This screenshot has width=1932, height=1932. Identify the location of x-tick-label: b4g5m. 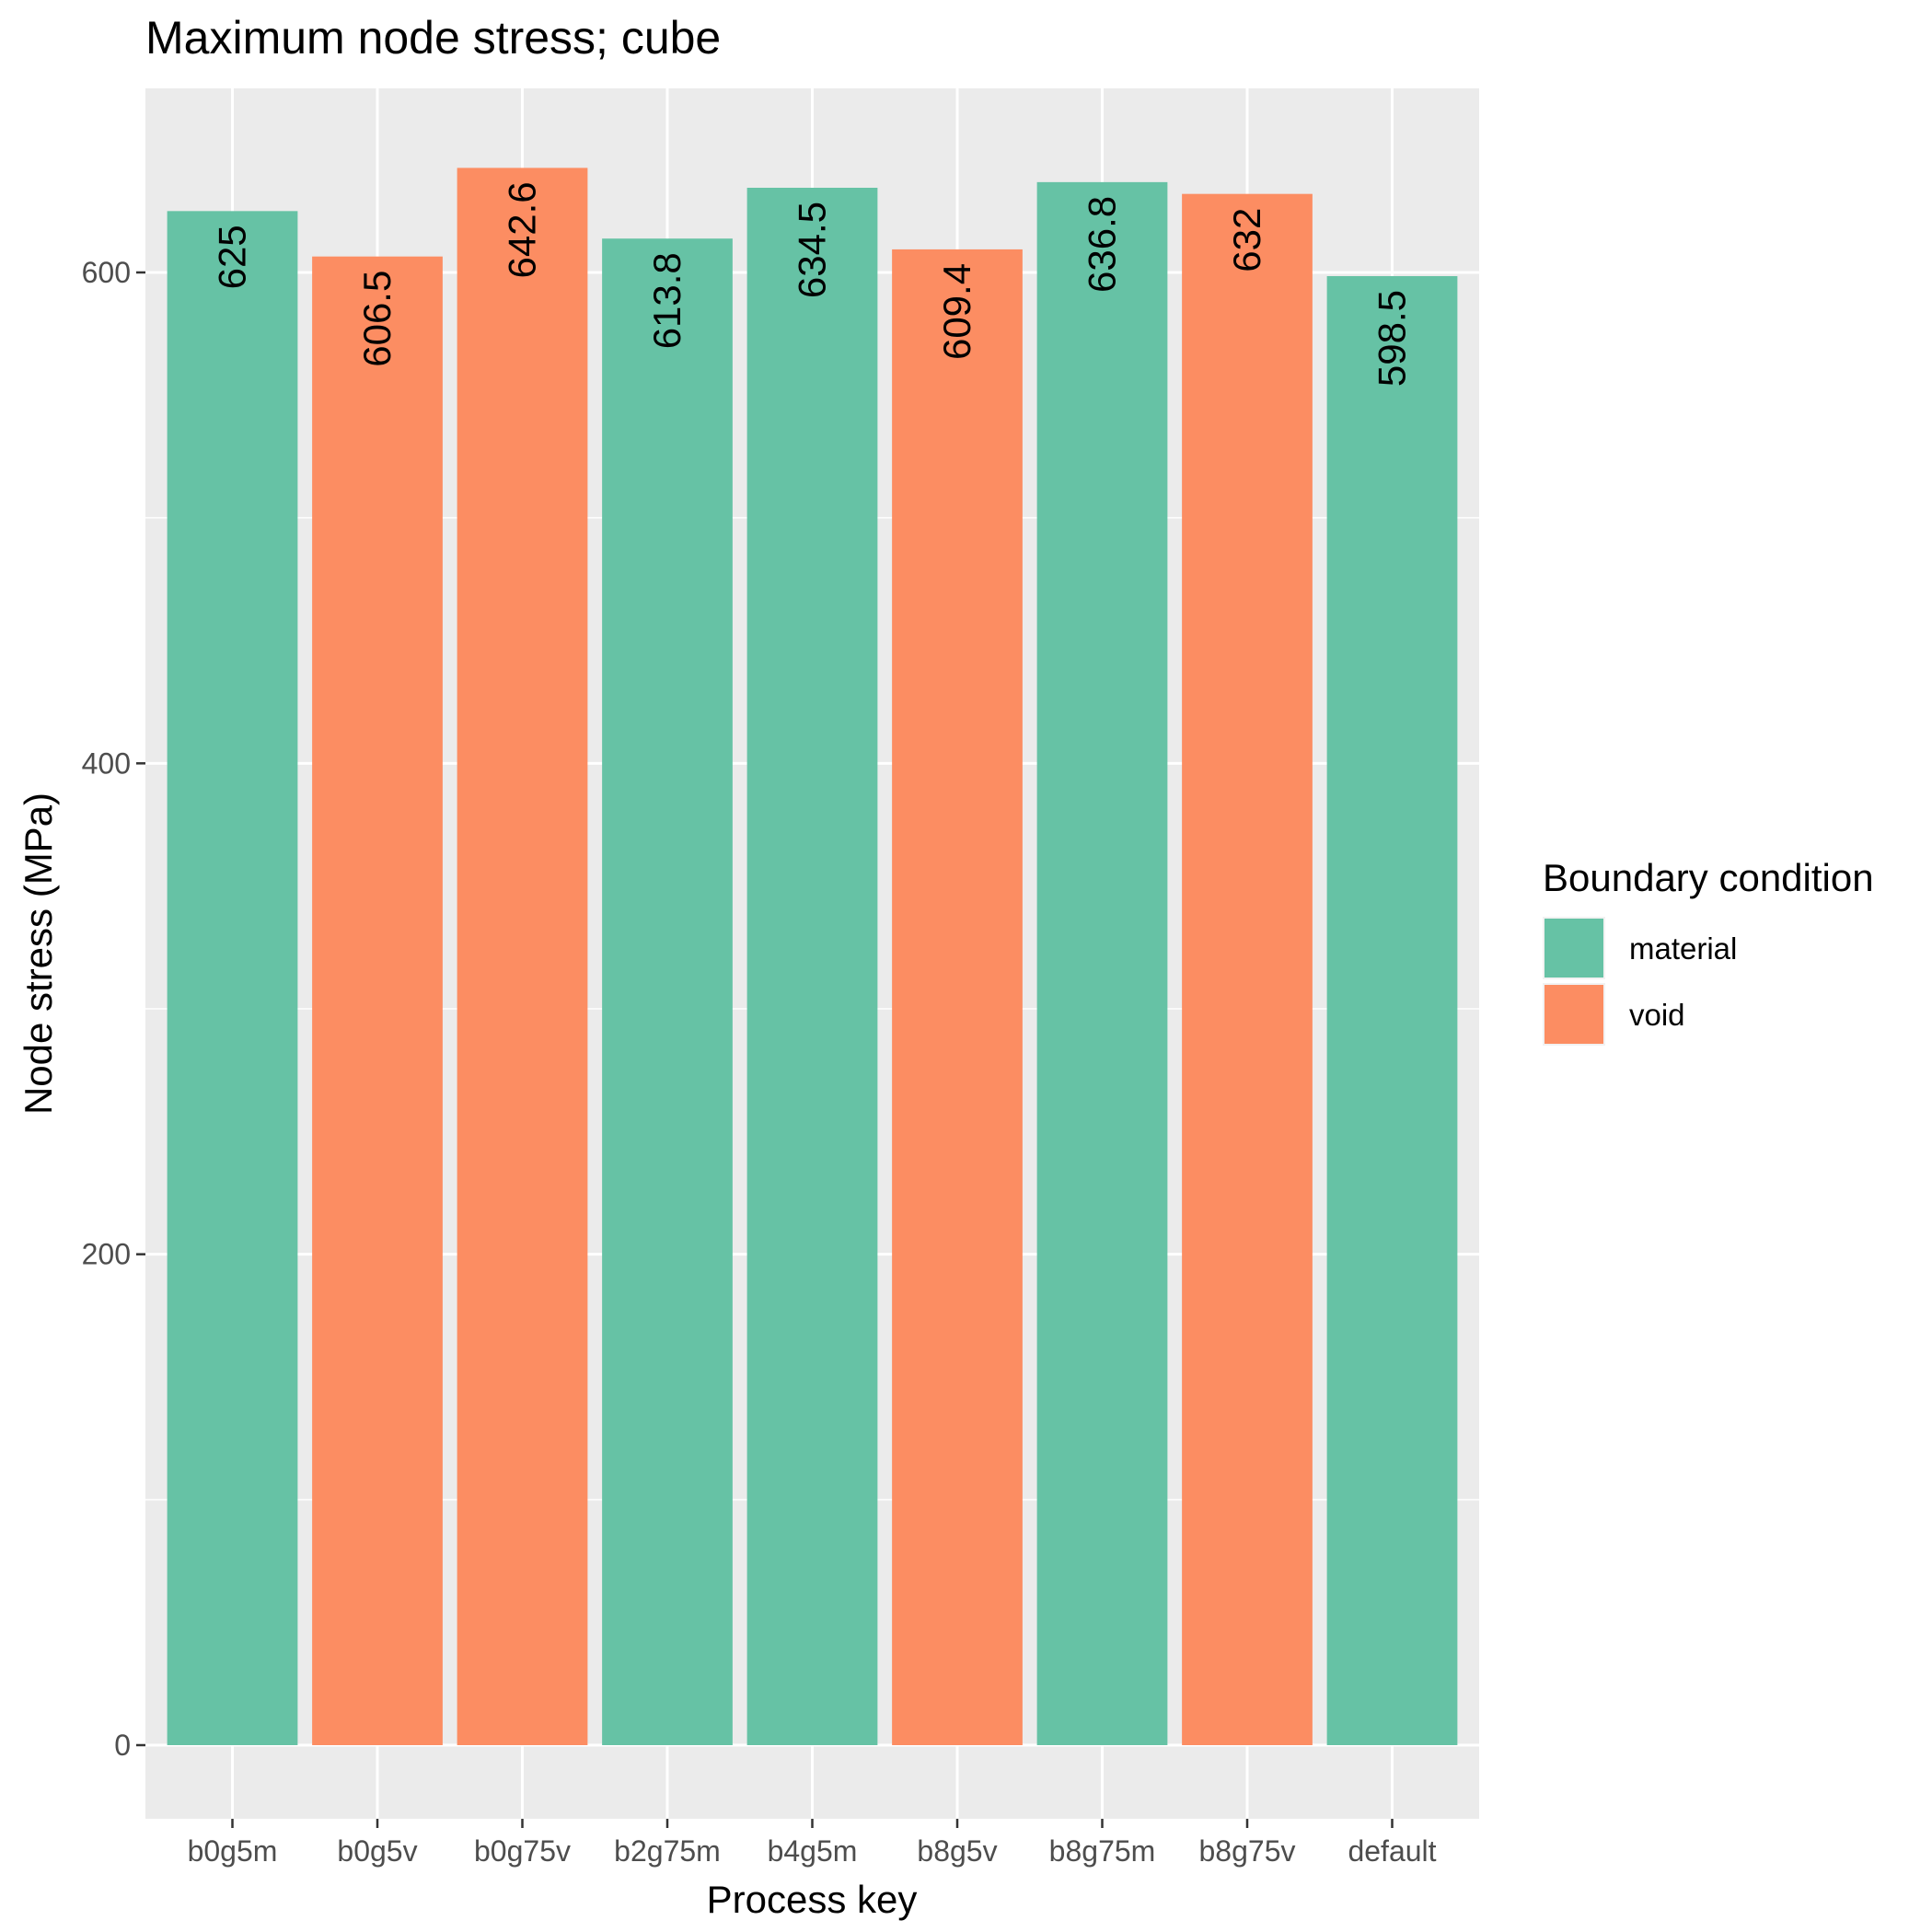
(813, 1851).